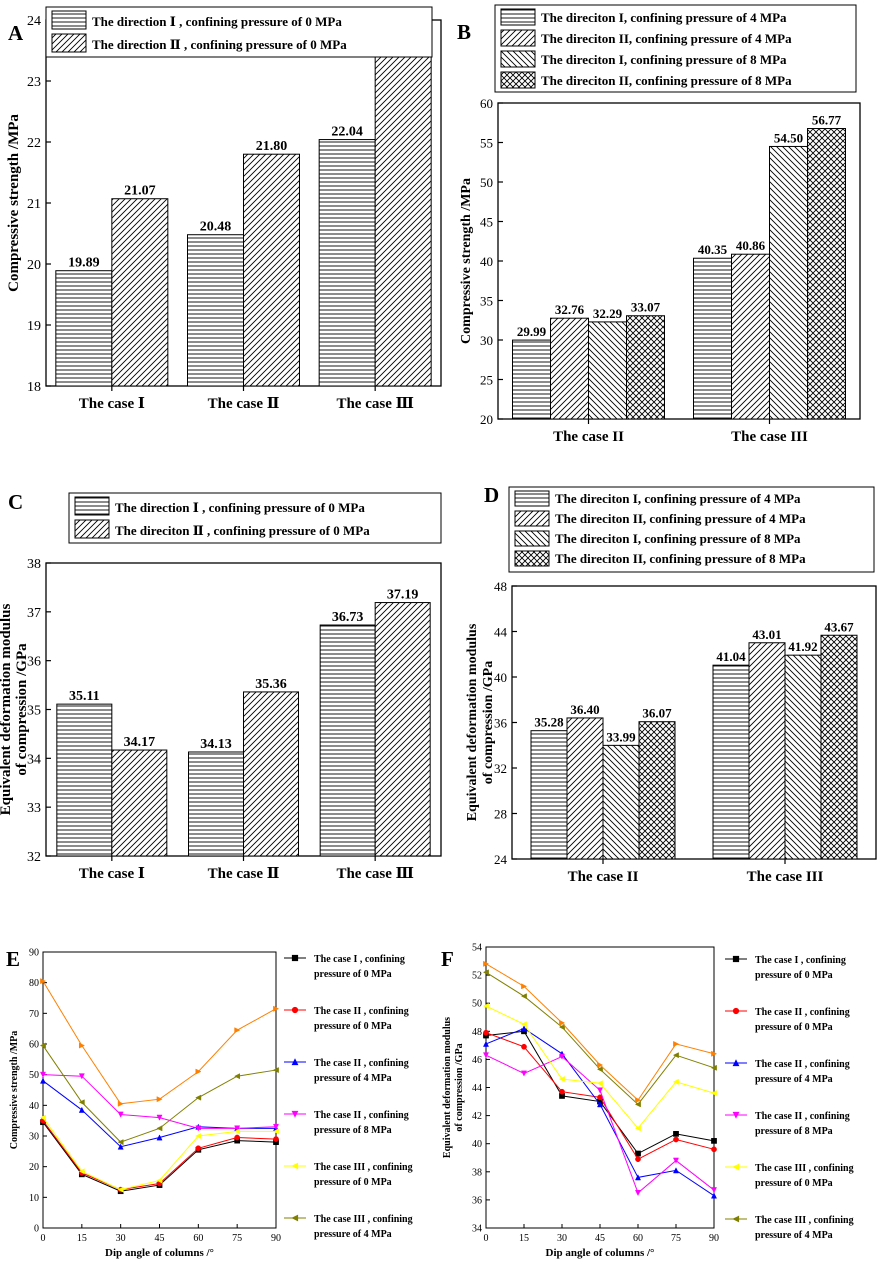  What do you see at coordinates (477, 1116) in the screenshot?
I see `y-tick-label: 42` at bounding box center [477, 1116].